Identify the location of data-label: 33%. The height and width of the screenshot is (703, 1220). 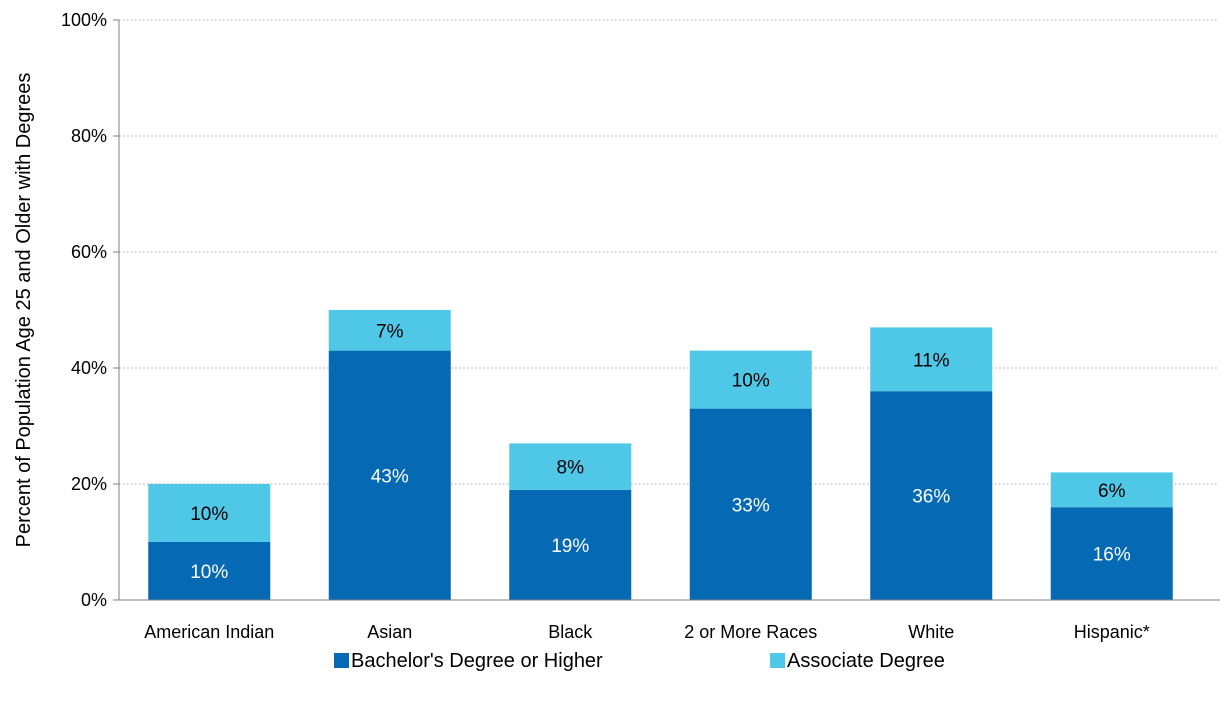
(751, 505).